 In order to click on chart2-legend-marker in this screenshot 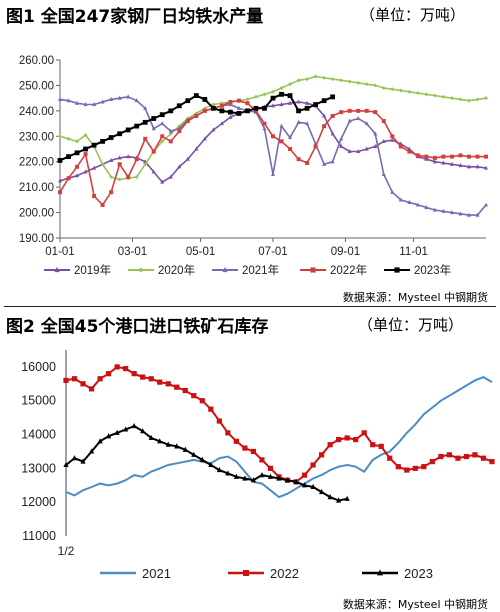, I will do `click(246, 573)`.